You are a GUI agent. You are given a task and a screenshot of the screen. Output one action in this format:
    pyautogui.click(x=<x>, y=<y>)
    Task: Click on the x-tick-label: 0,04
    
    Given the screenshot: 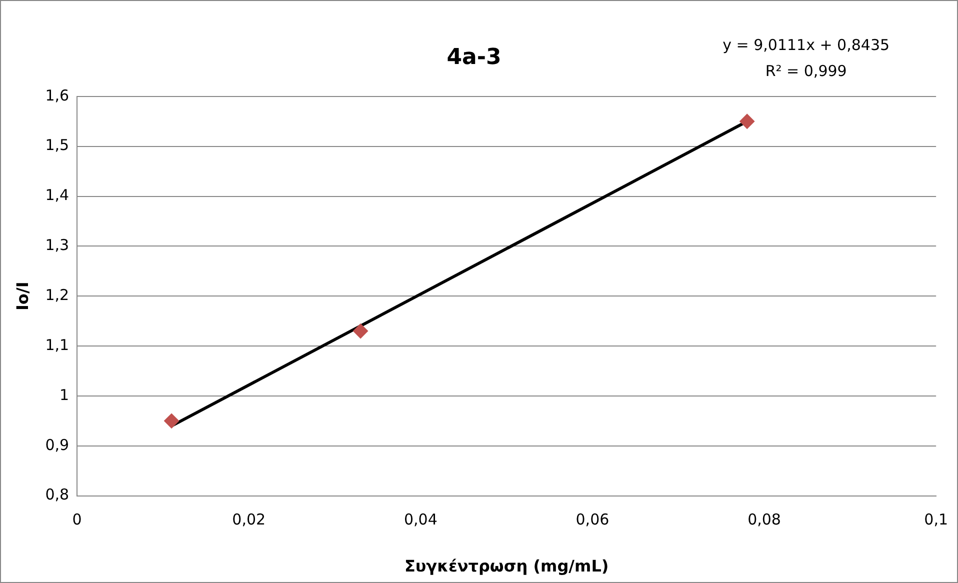 What is the action you would take?
    pyautogui.click(x=421, y=519)
    